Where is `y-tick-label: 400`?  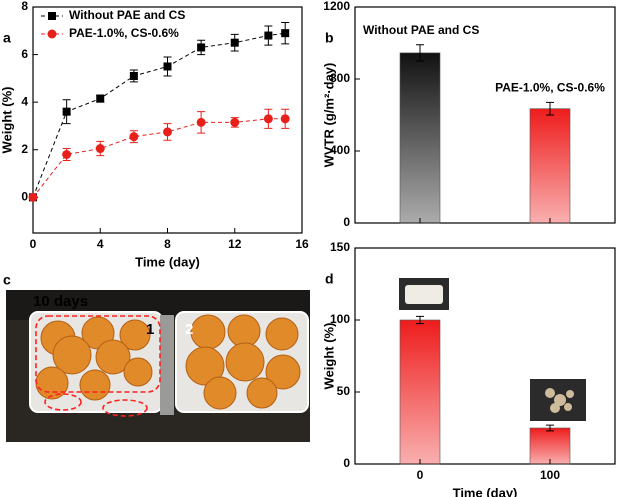
y-tick-label: 400 is located at coordinates (340, 150).